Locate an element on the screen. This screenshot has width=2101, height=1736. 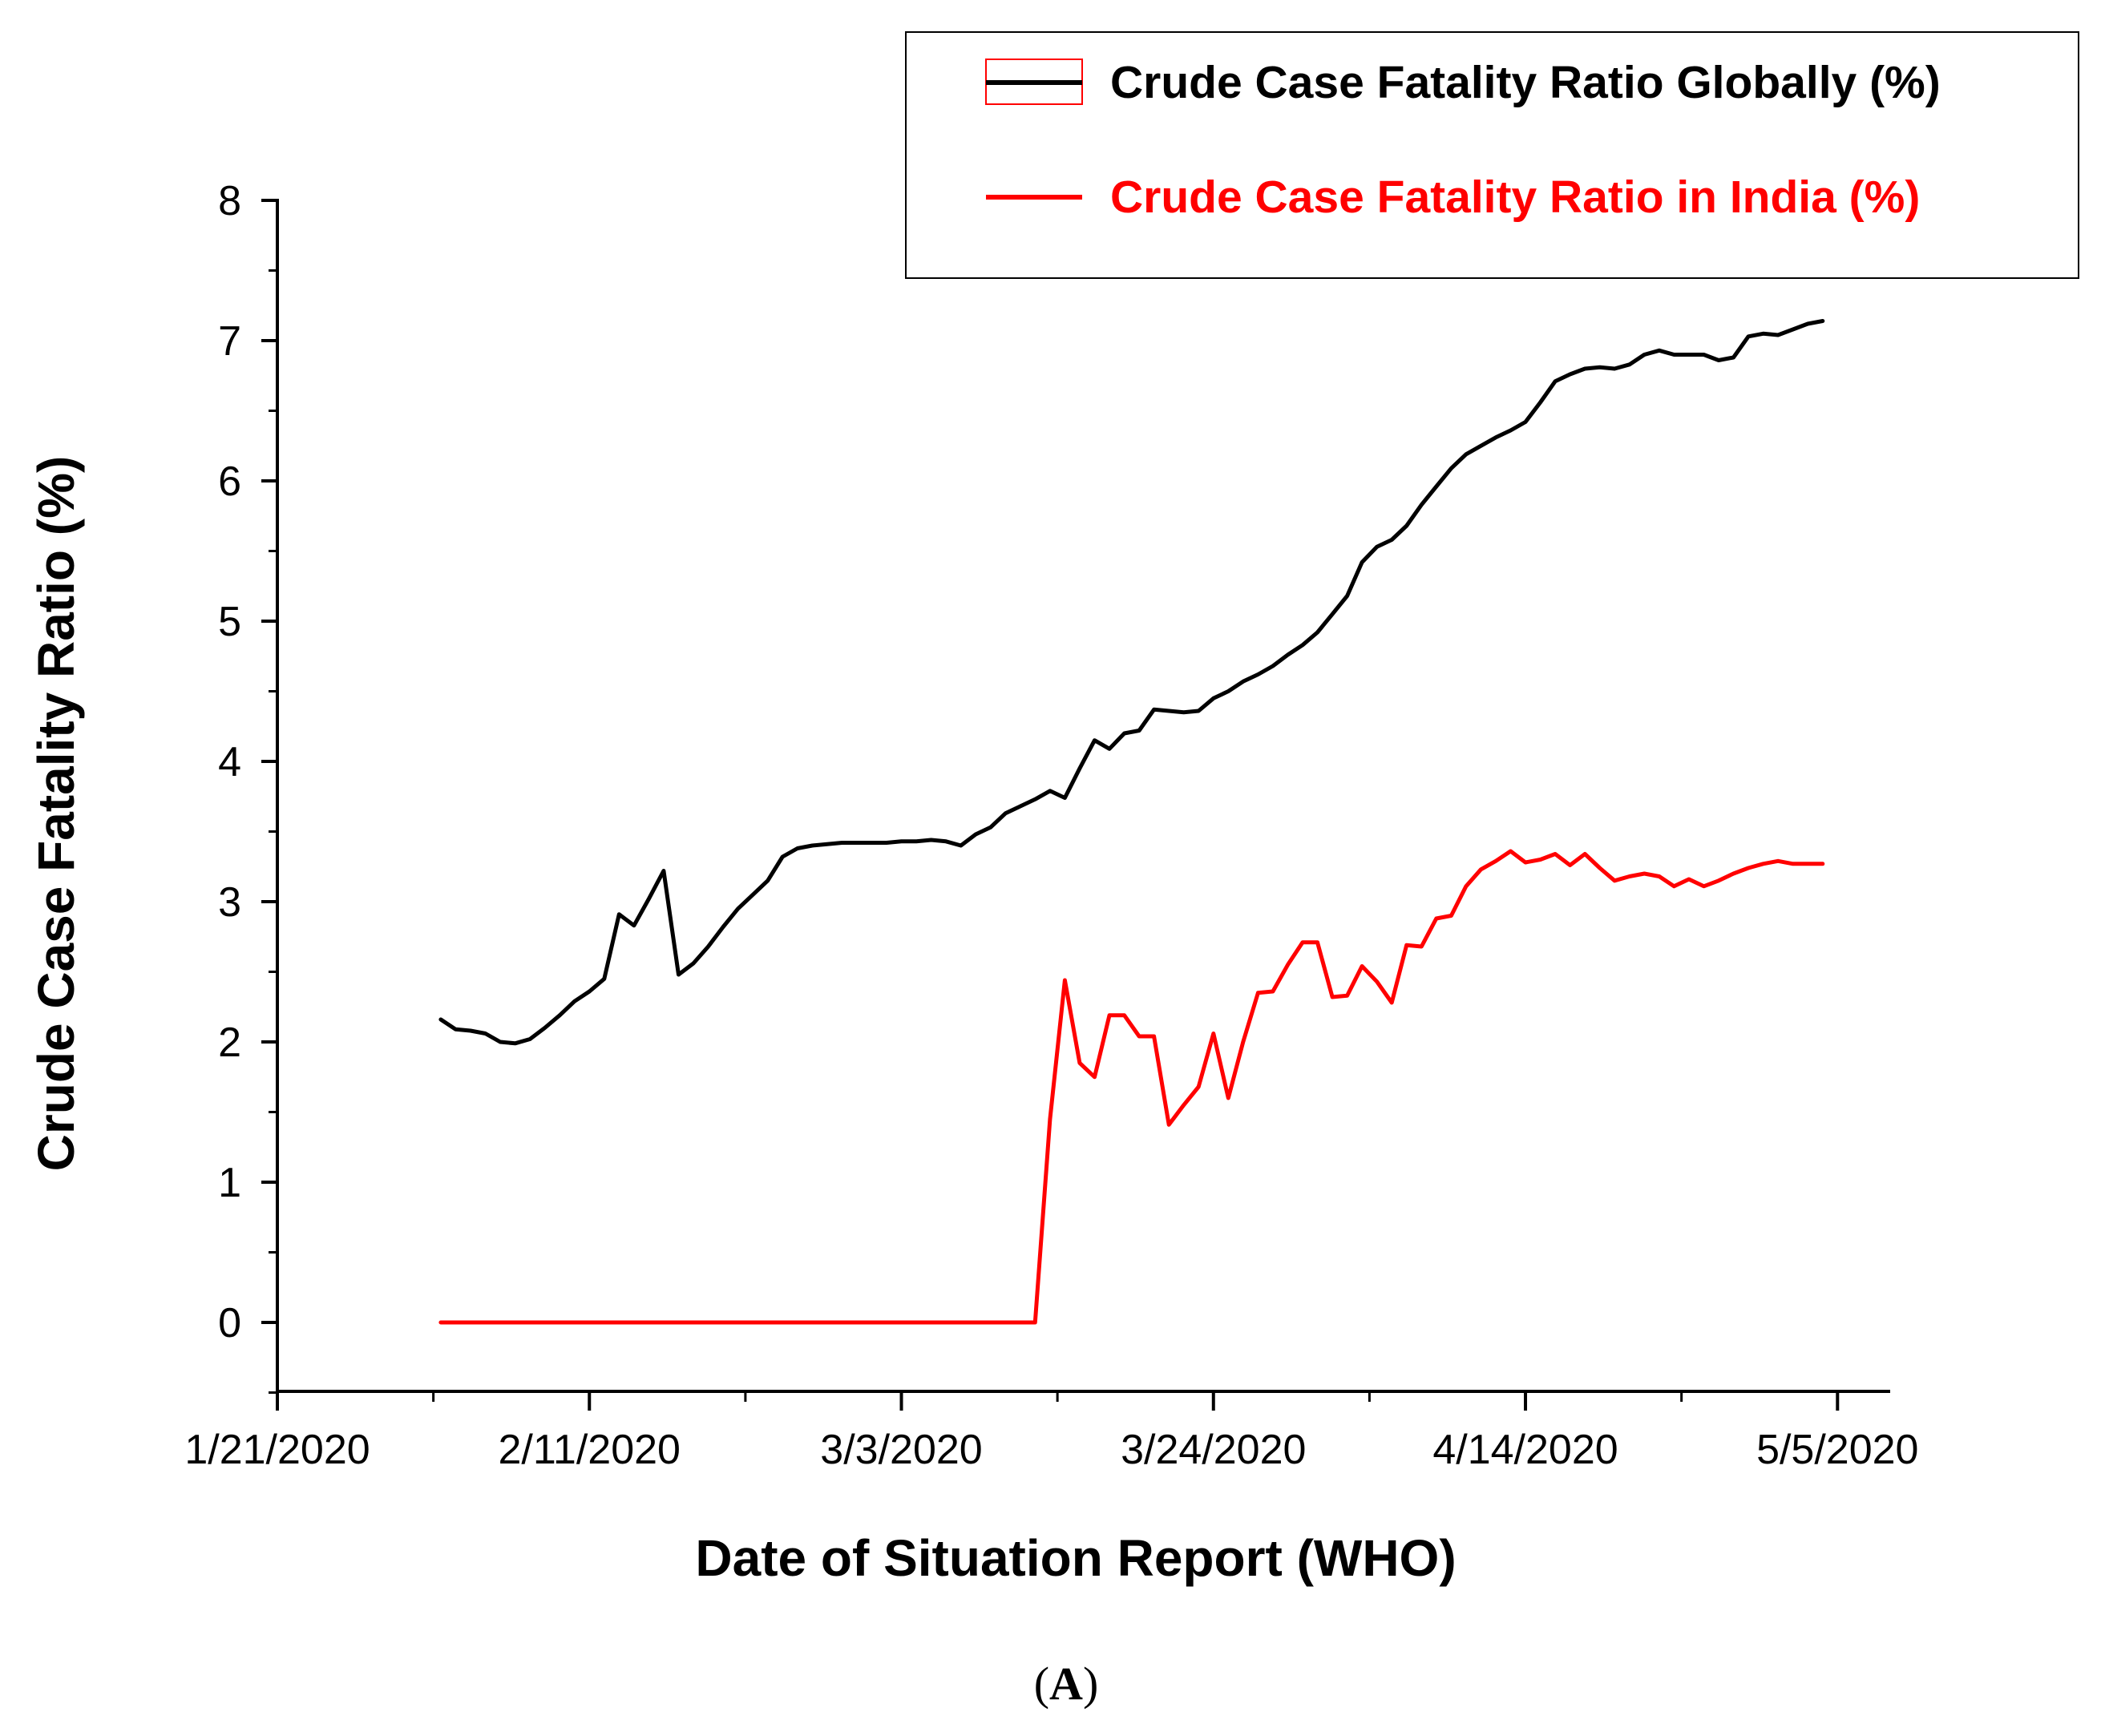
x-tick-label-5: 5/5/2020 is located at coordinates (1837, 1450).